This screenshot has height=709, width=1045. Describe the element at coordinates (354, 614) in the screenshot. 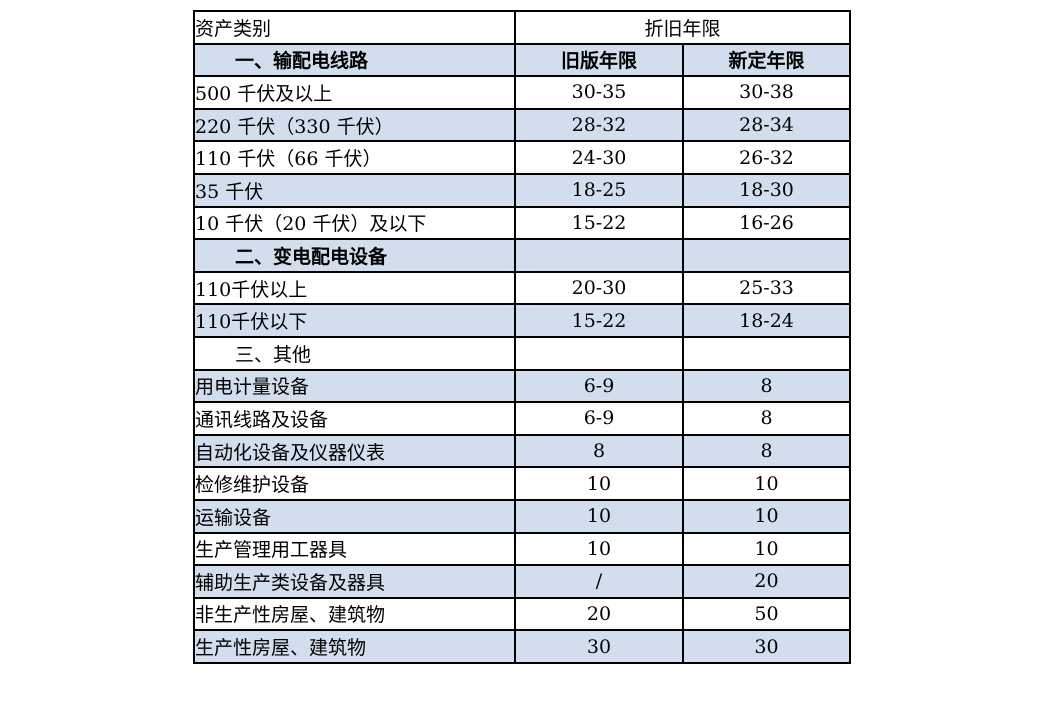

I see `asset-category-cell: 非生产性房屋、建筑物` at that location.